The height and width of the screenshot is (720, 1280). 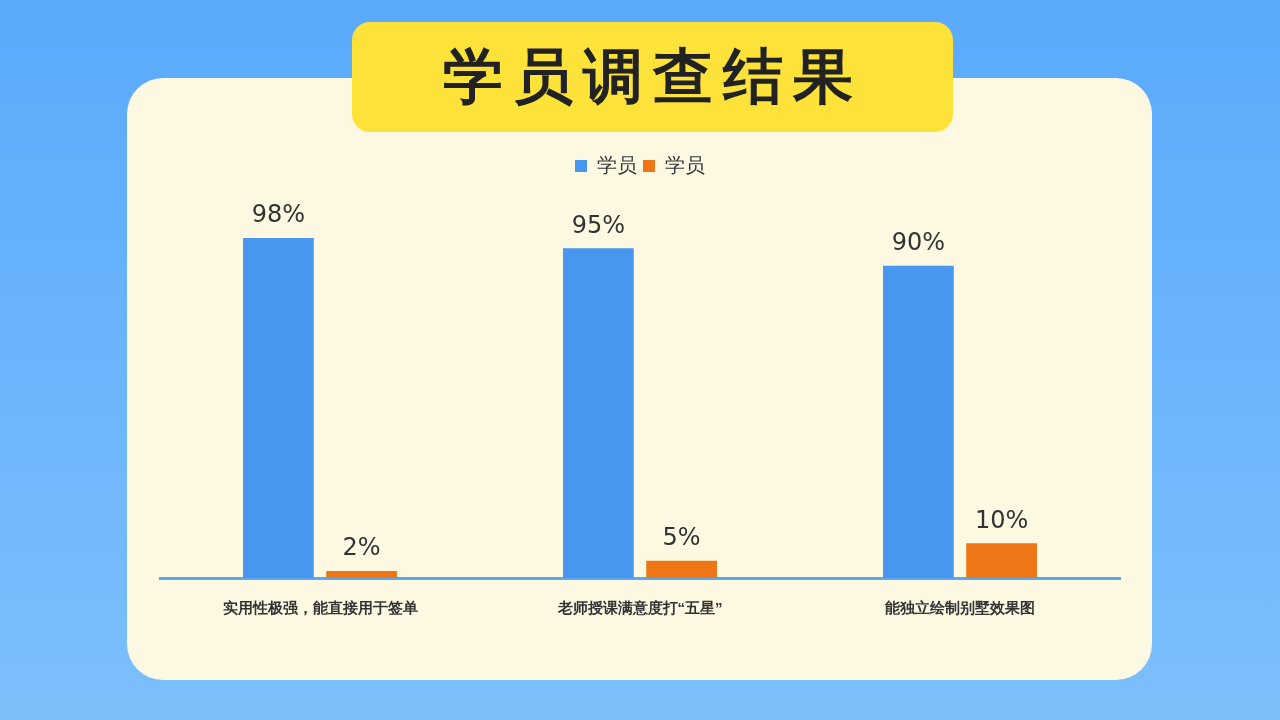 What do you see at coordinates (918, 241) in the screenshot?
I see `data-label: 90%` at bounding box center [918, 241].